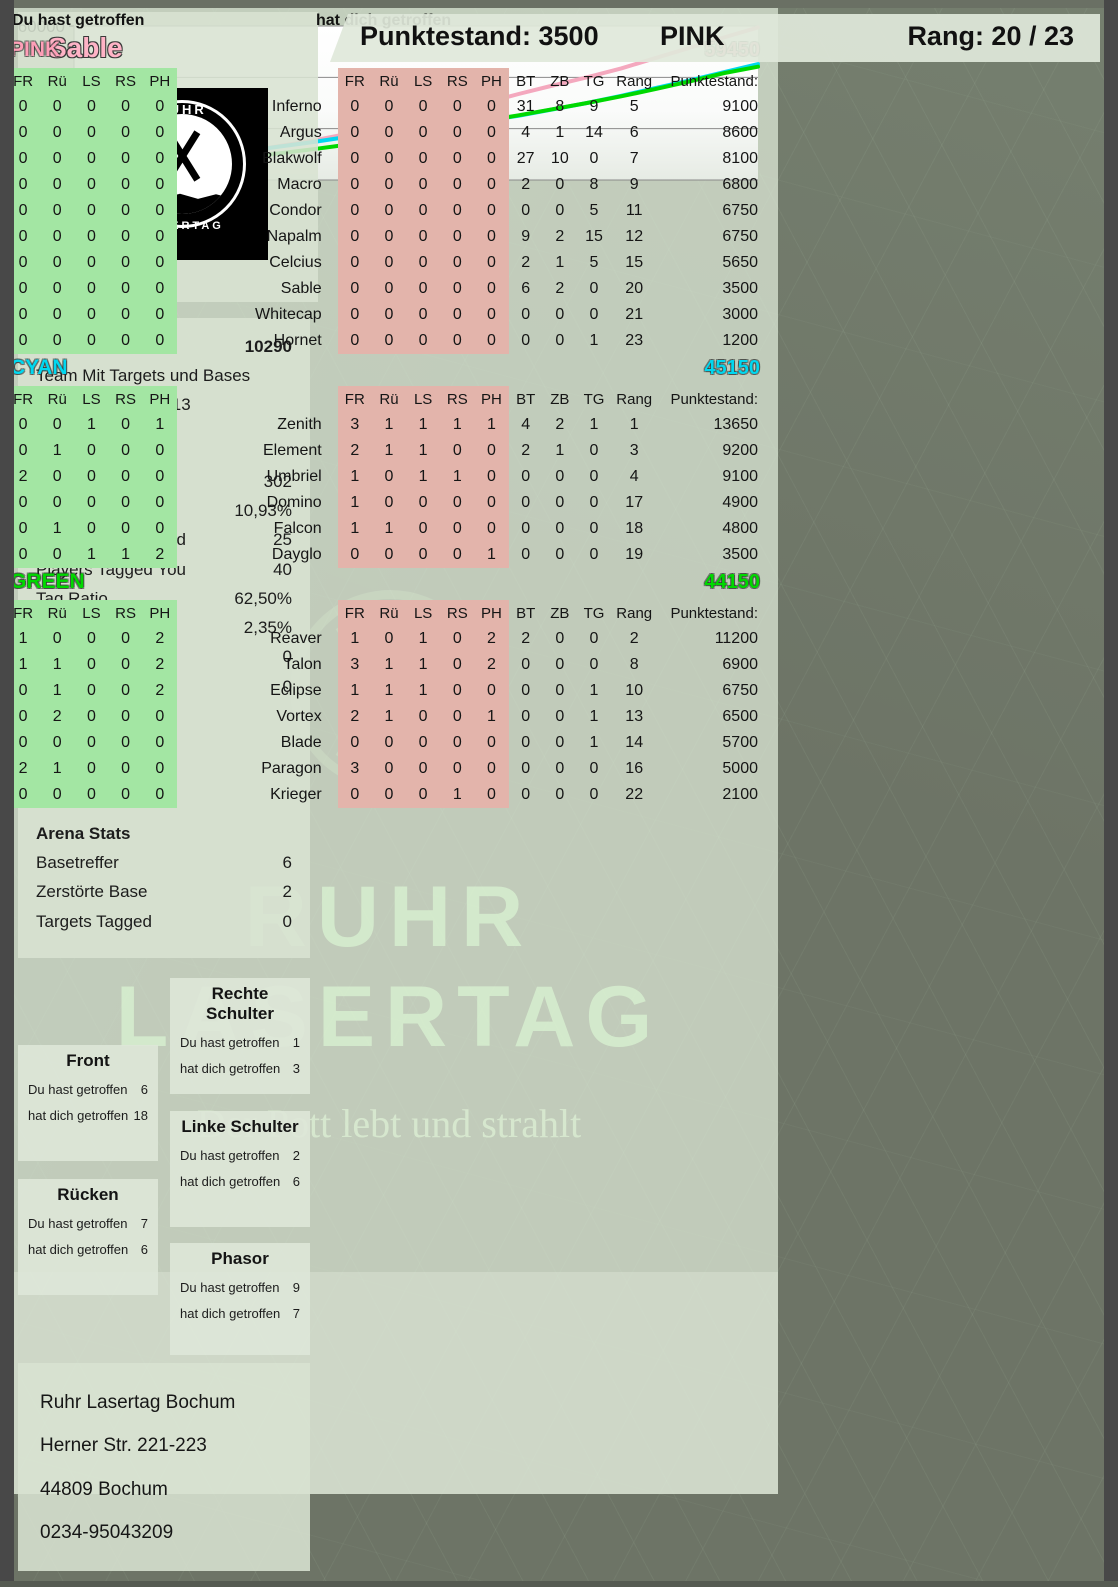 The height and width of the screenshot is (1587, 1118). Describe the element at coordinates (296, 1068) in the screenshot. I see `bodypart-hit-you-value: 3` at that location.